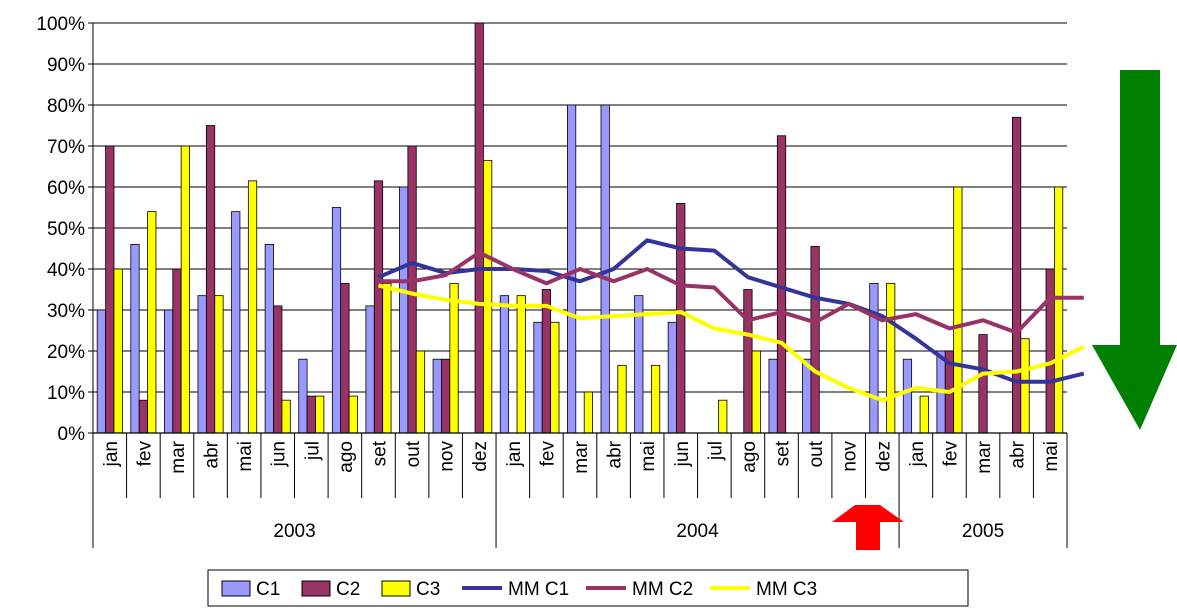  What do you see at coordinates (66, 393) in the screenshot?
I see `y-tick-label: 10%` at bounding box center [66, 393].